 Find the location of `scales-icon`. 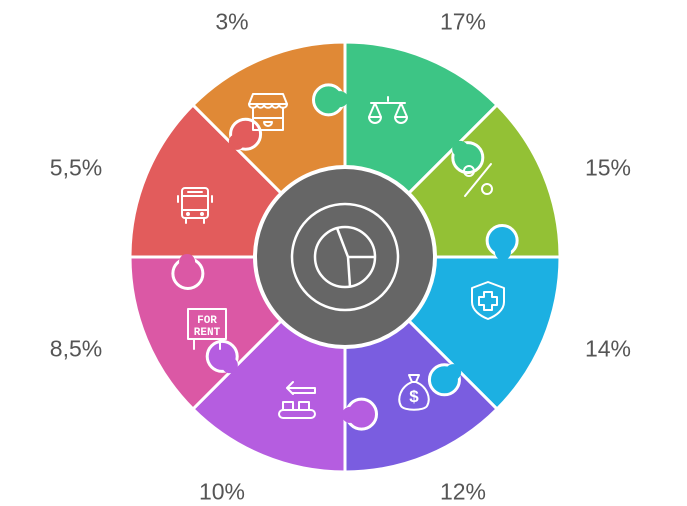

scales-icon is located at coordinates (388, 110).